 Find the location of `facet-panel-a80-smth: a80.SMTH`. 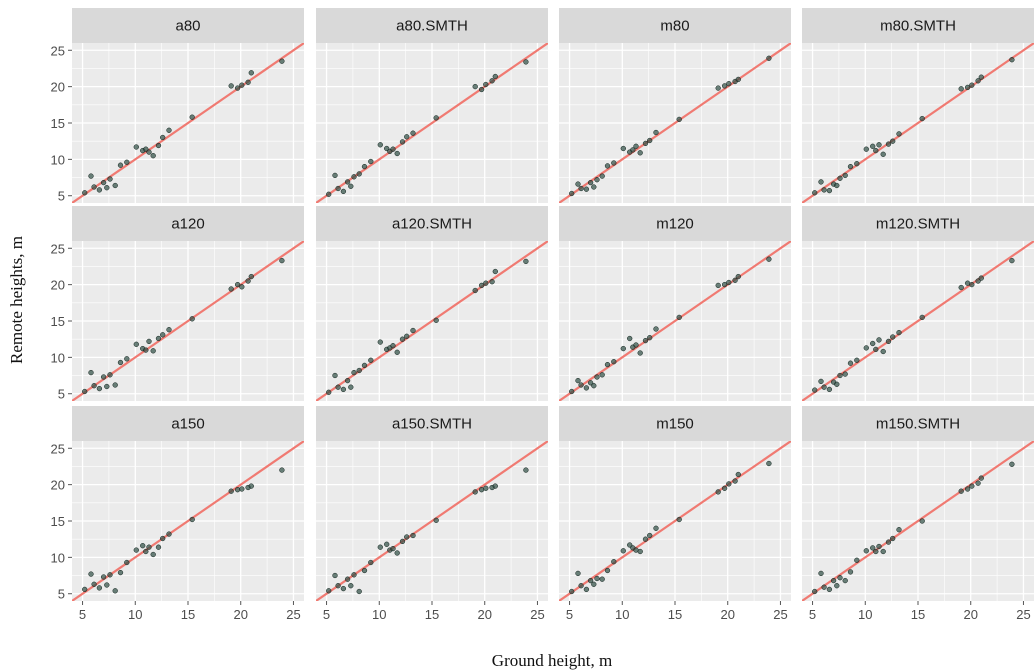

facet-panel-a80-smth: a80.SMTH is located at coordinates (432, 105).